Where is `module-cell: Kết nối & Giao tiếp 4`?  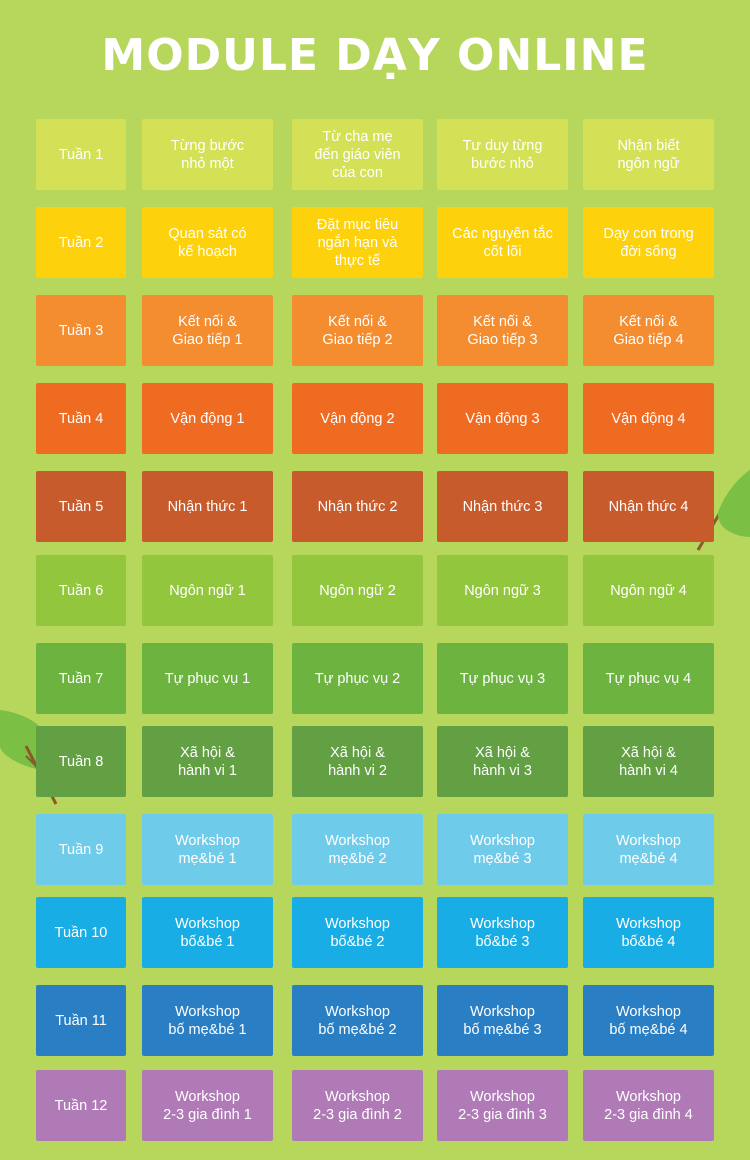
module-cell: Kết nối & Giao tiếp 4 is located at coordinates (648, 330).